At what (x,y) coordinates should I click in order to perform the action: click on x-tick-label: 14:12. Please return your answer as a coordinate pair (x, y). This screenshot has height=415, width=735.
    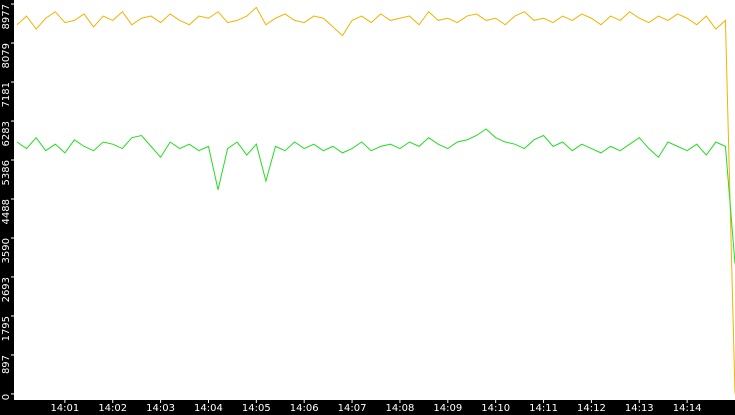
    Looking at the image, I should click on (591, 408).